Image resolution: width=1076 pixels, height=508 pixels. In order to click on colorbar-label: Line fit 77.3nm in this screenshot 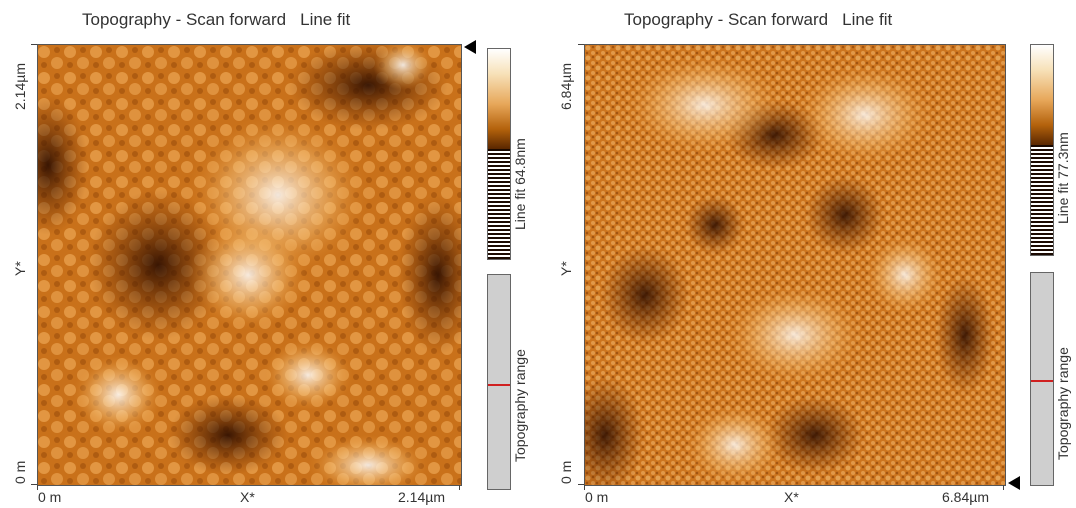, I will do `click(1063, 178)`.